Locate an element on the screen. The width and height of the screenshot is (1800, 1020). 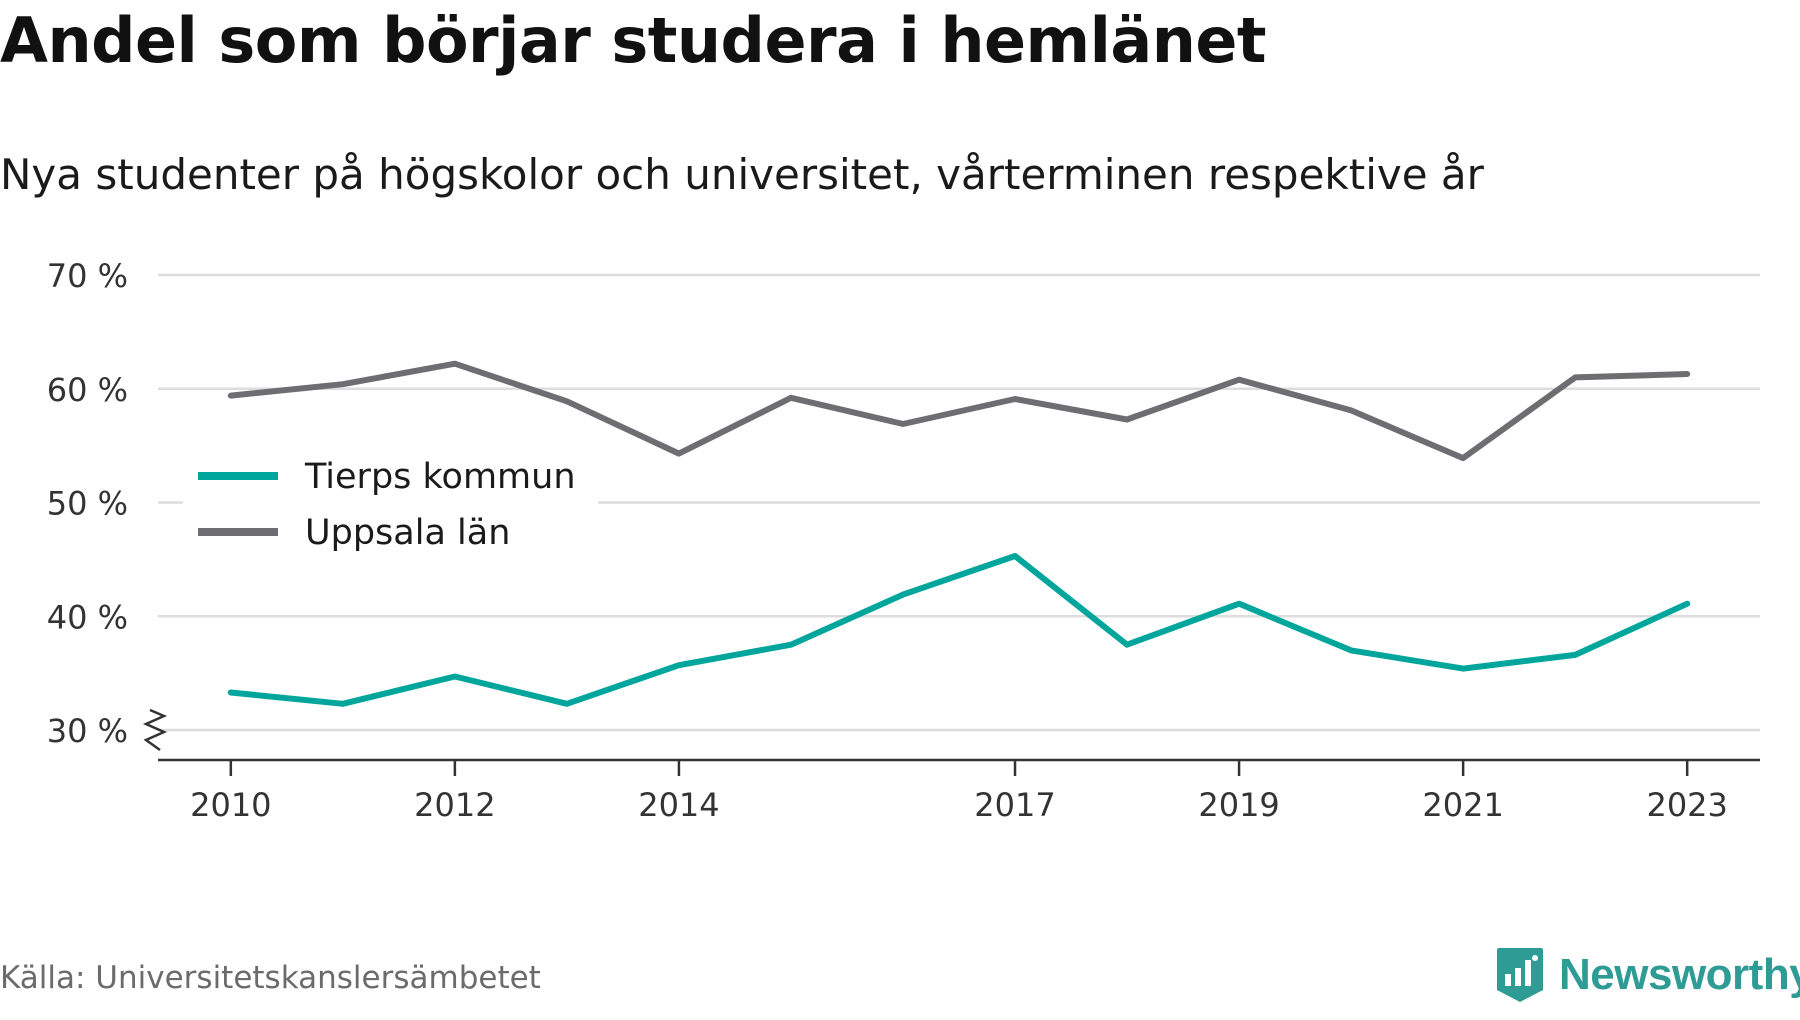
x-tick-label: 2014 is located at coordinates (678, 805).